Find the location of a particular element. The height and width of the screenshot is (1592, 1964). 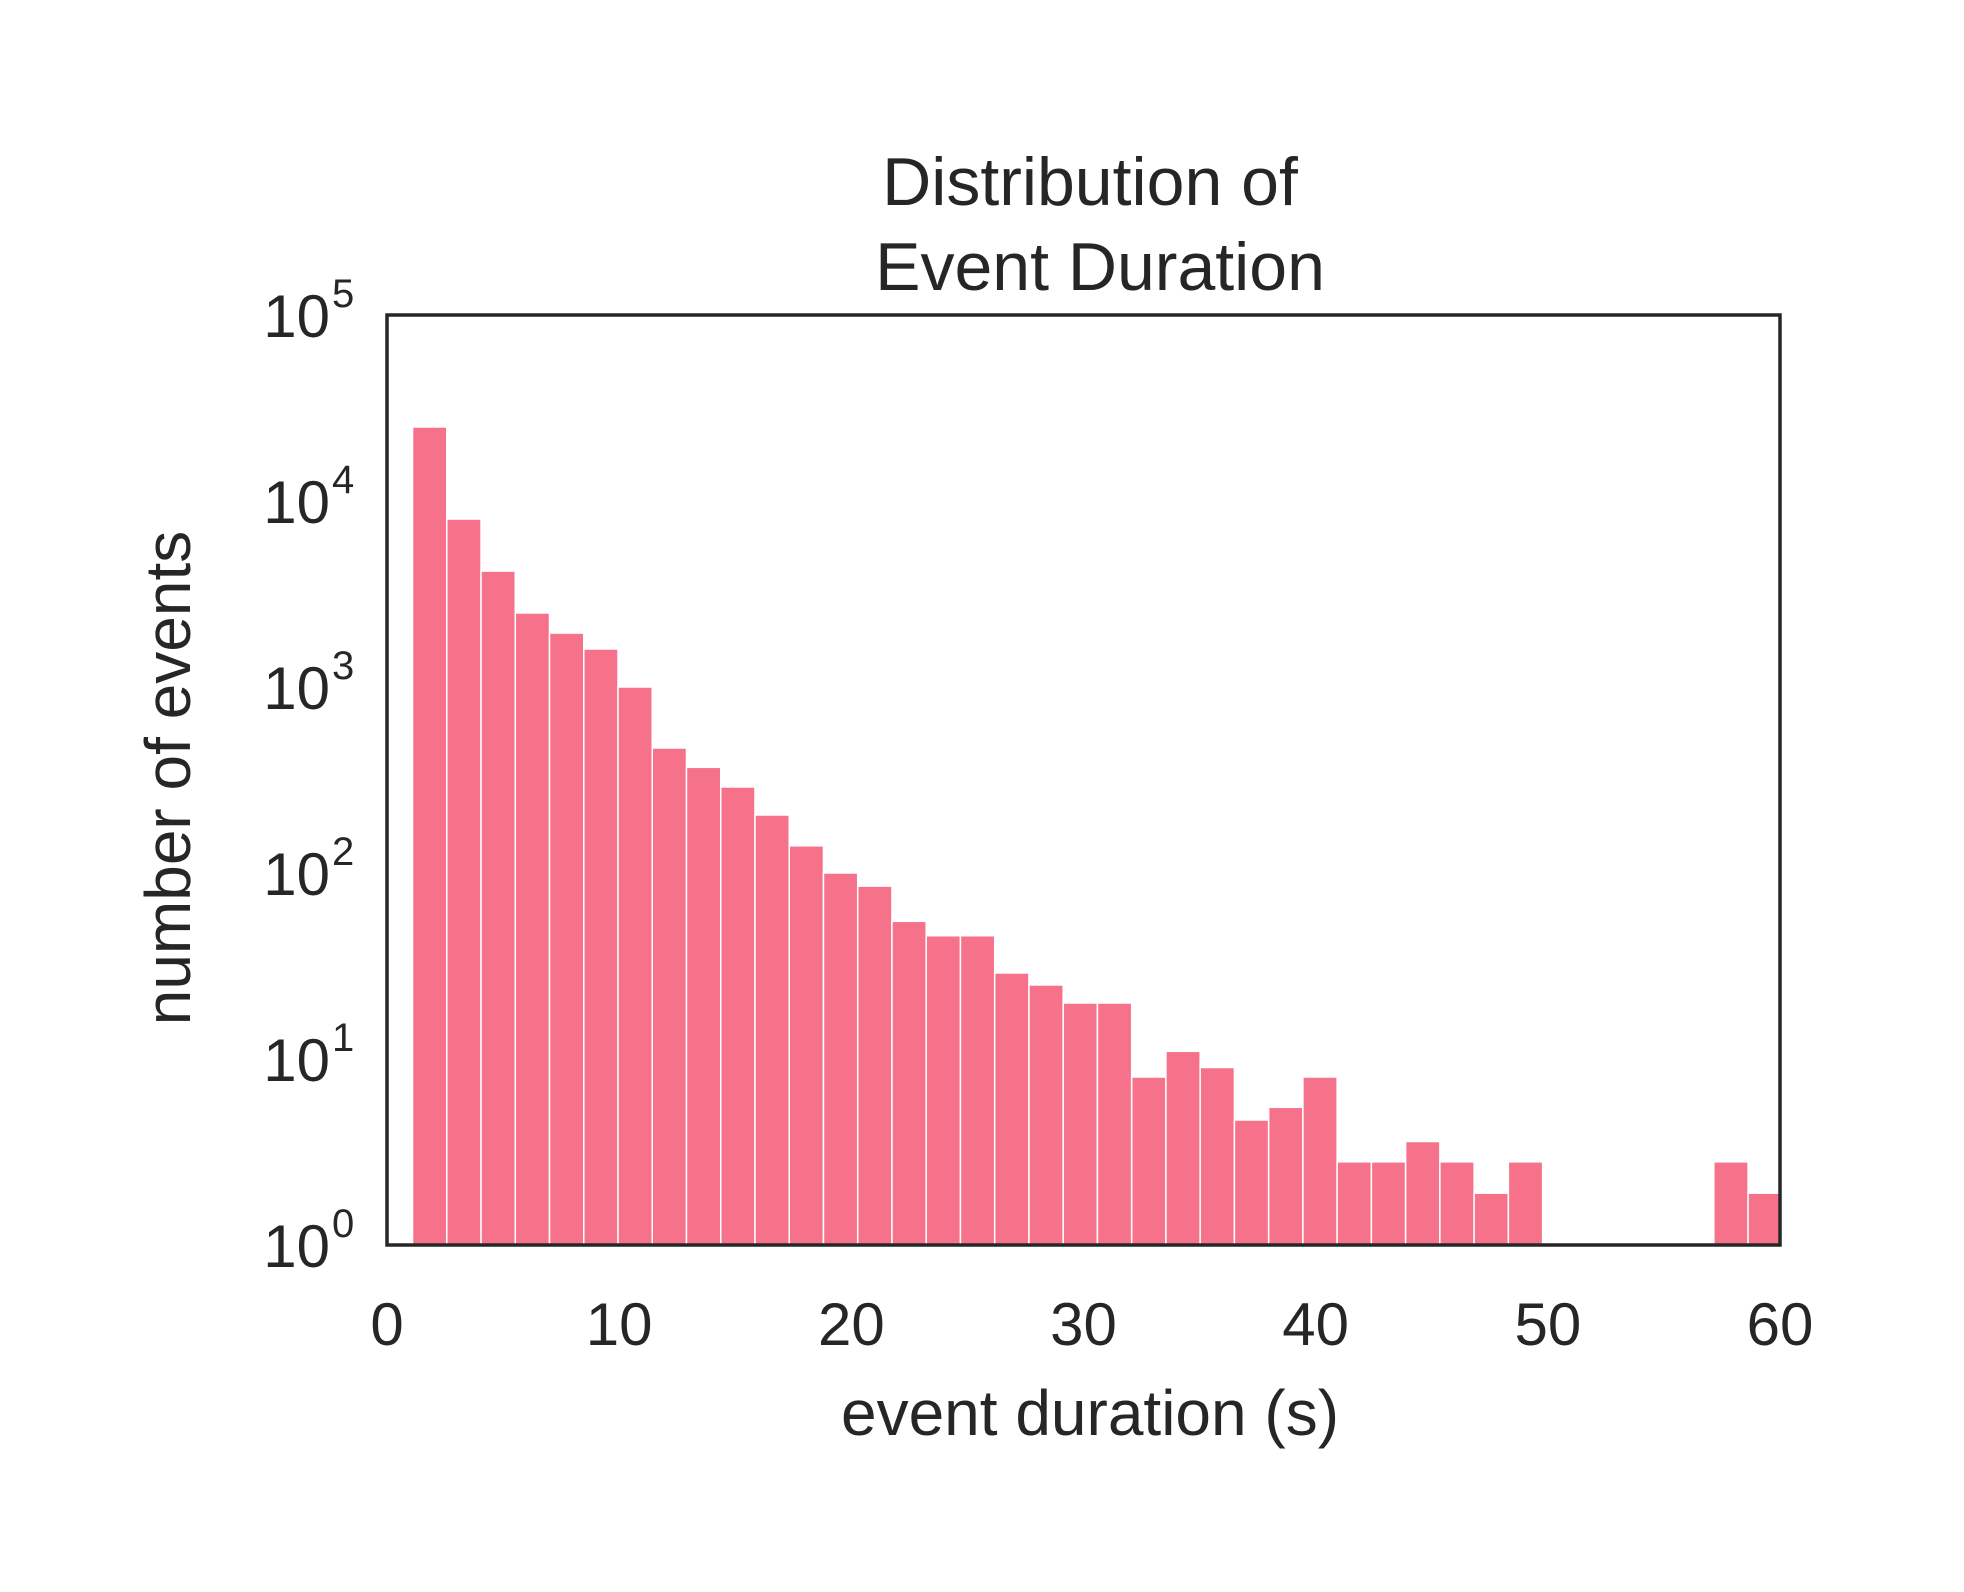

y-tick-exponent: 2 is located at coordinates (343, 852).